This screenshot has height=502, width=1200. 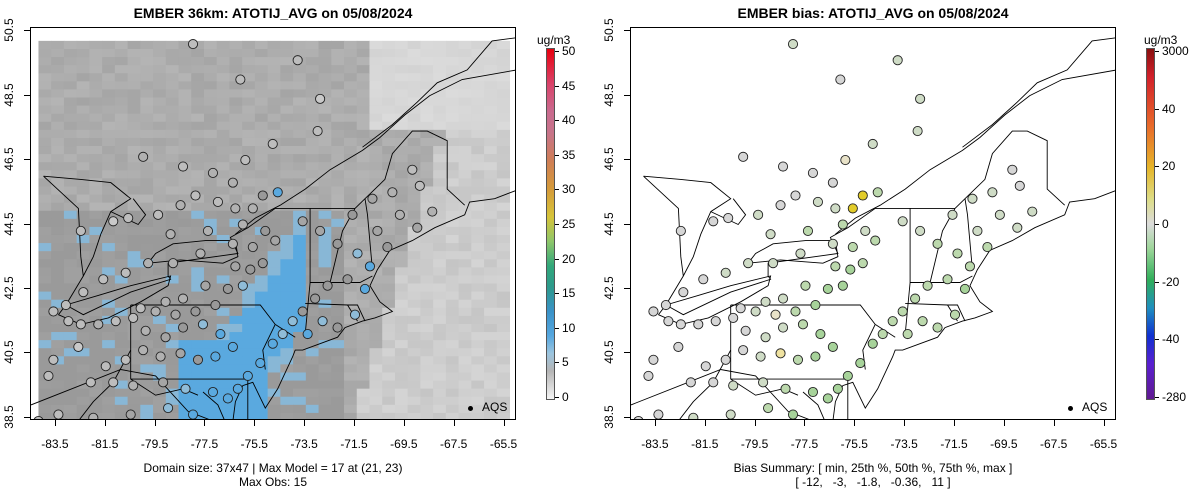 I want to click on y-tick-label: 40.5, so click(x=609, y=352).